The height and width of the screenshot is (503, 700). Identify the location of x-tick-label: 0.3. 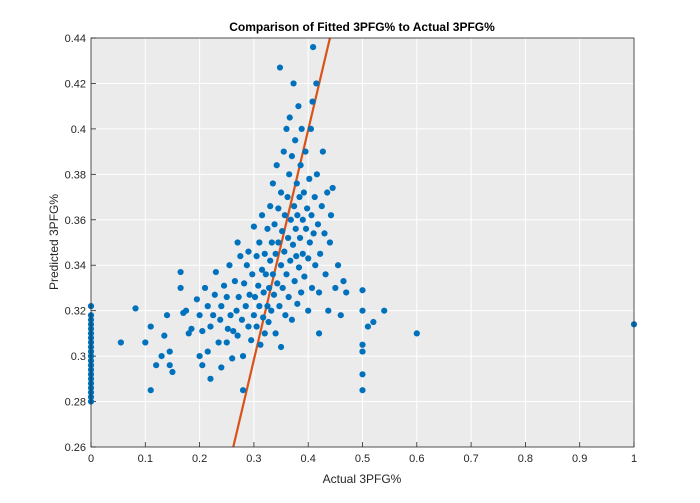
(253, 459).